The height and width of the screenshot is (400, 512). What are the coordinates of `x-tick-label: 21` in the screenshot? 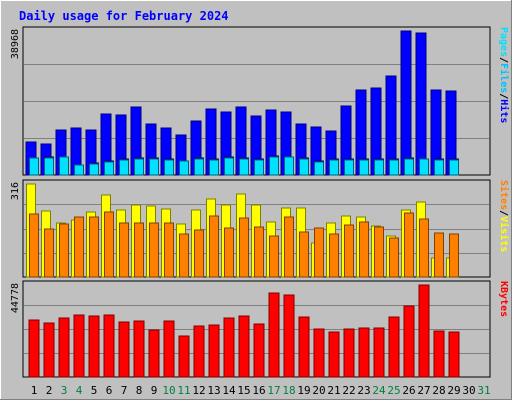 It's located at (333, 390).